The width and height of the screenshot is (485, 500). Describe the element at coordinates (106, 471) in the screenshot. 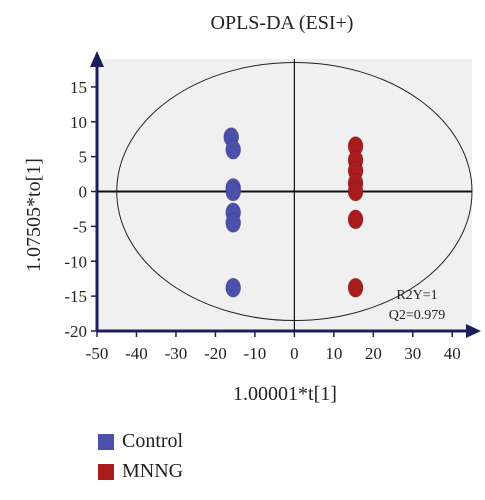

I see `mnng-swatch` at that location.